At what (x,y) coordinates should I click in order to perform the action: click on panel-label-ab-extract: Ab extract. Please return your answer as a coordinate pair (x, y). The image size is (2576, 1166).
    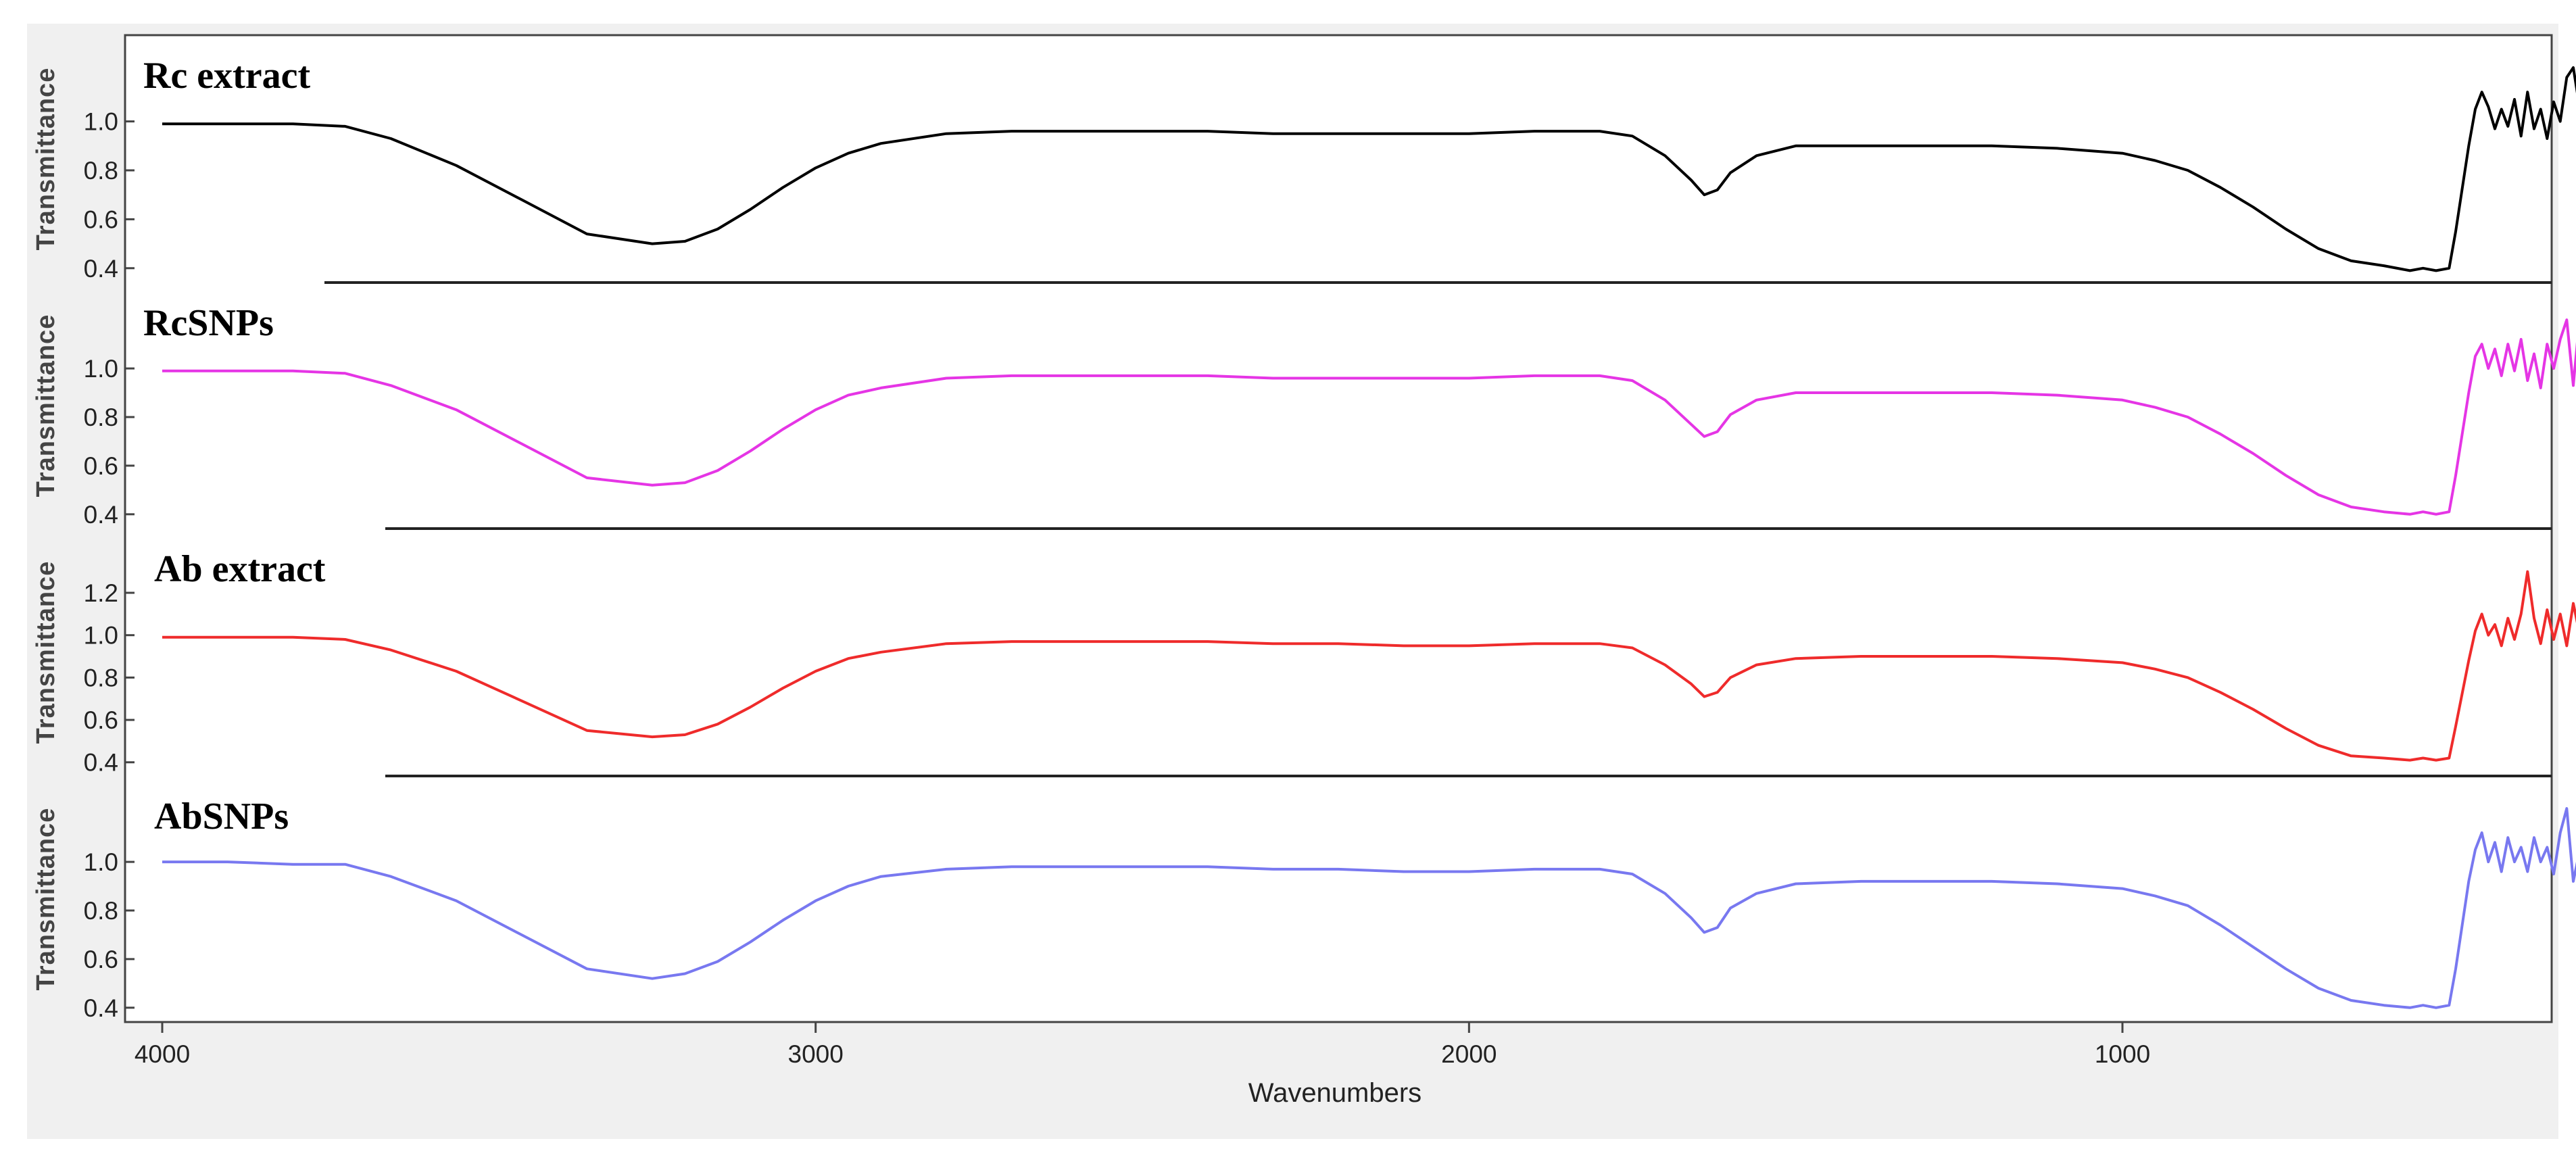
    Looking at the image, I should click on (240, 569).